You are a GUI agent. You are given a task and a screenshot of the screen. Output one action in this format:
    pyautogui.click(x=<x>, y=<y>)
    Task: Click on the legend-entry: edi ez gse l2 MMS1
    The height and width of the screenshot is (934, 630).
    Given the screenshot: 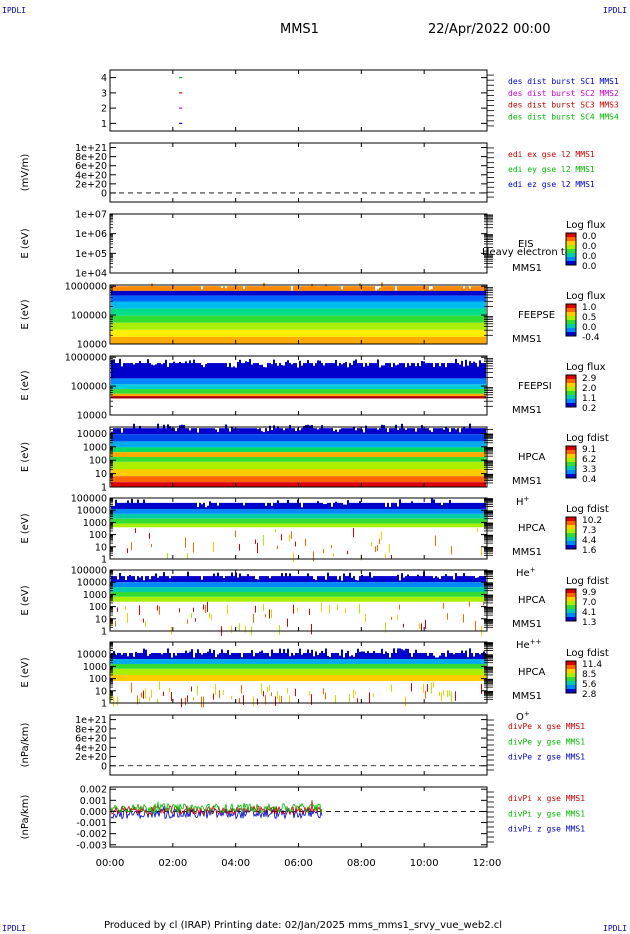 What is the action you would take?
    pyautogui.click(x=551, y=184)
    